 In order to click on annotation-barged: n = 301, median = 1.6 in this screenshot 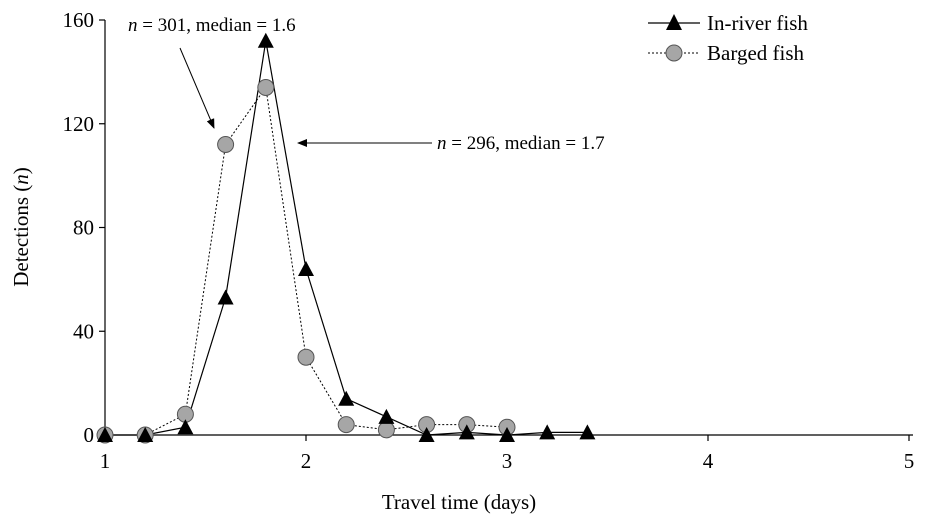, I will do `click(212, 72)`.